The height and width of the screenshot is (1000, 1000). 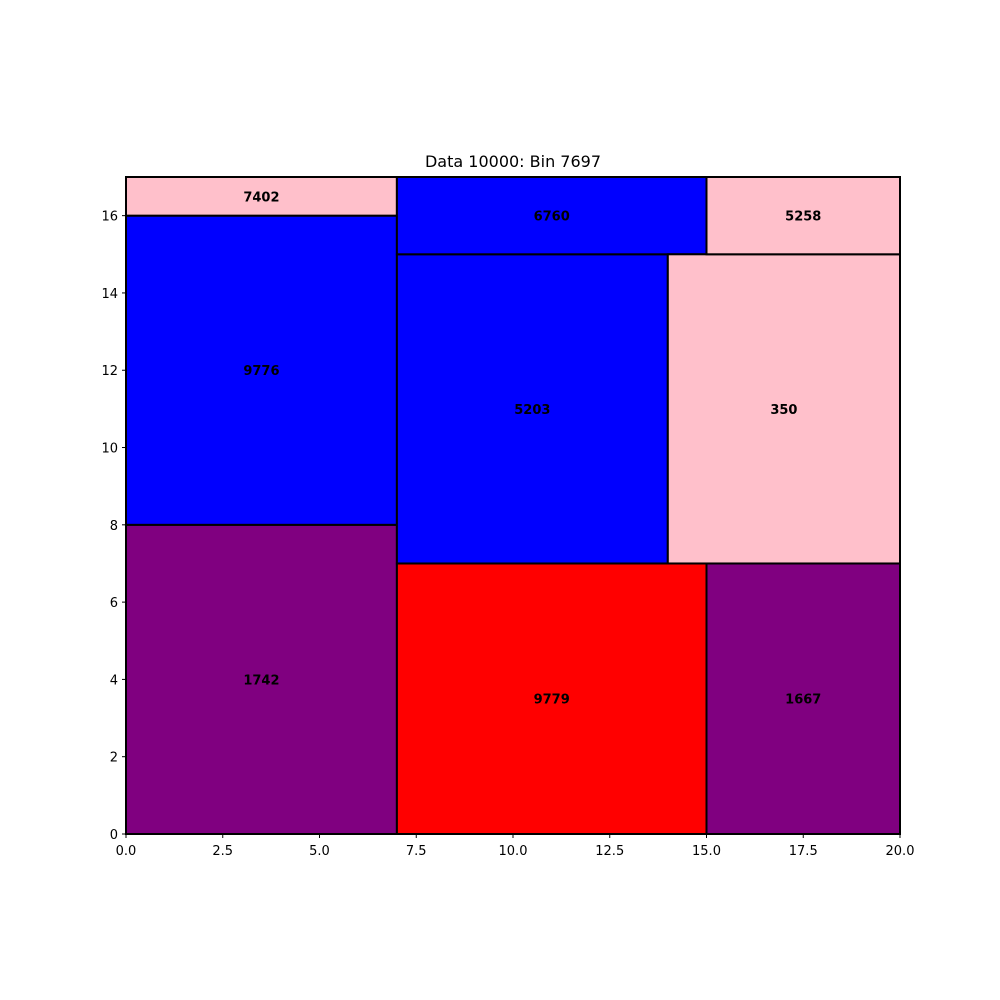 What do you see at coordinates (109, 449) in the screenshot?
I see `y-tick-label: 10` at bounding box center [109, 449].